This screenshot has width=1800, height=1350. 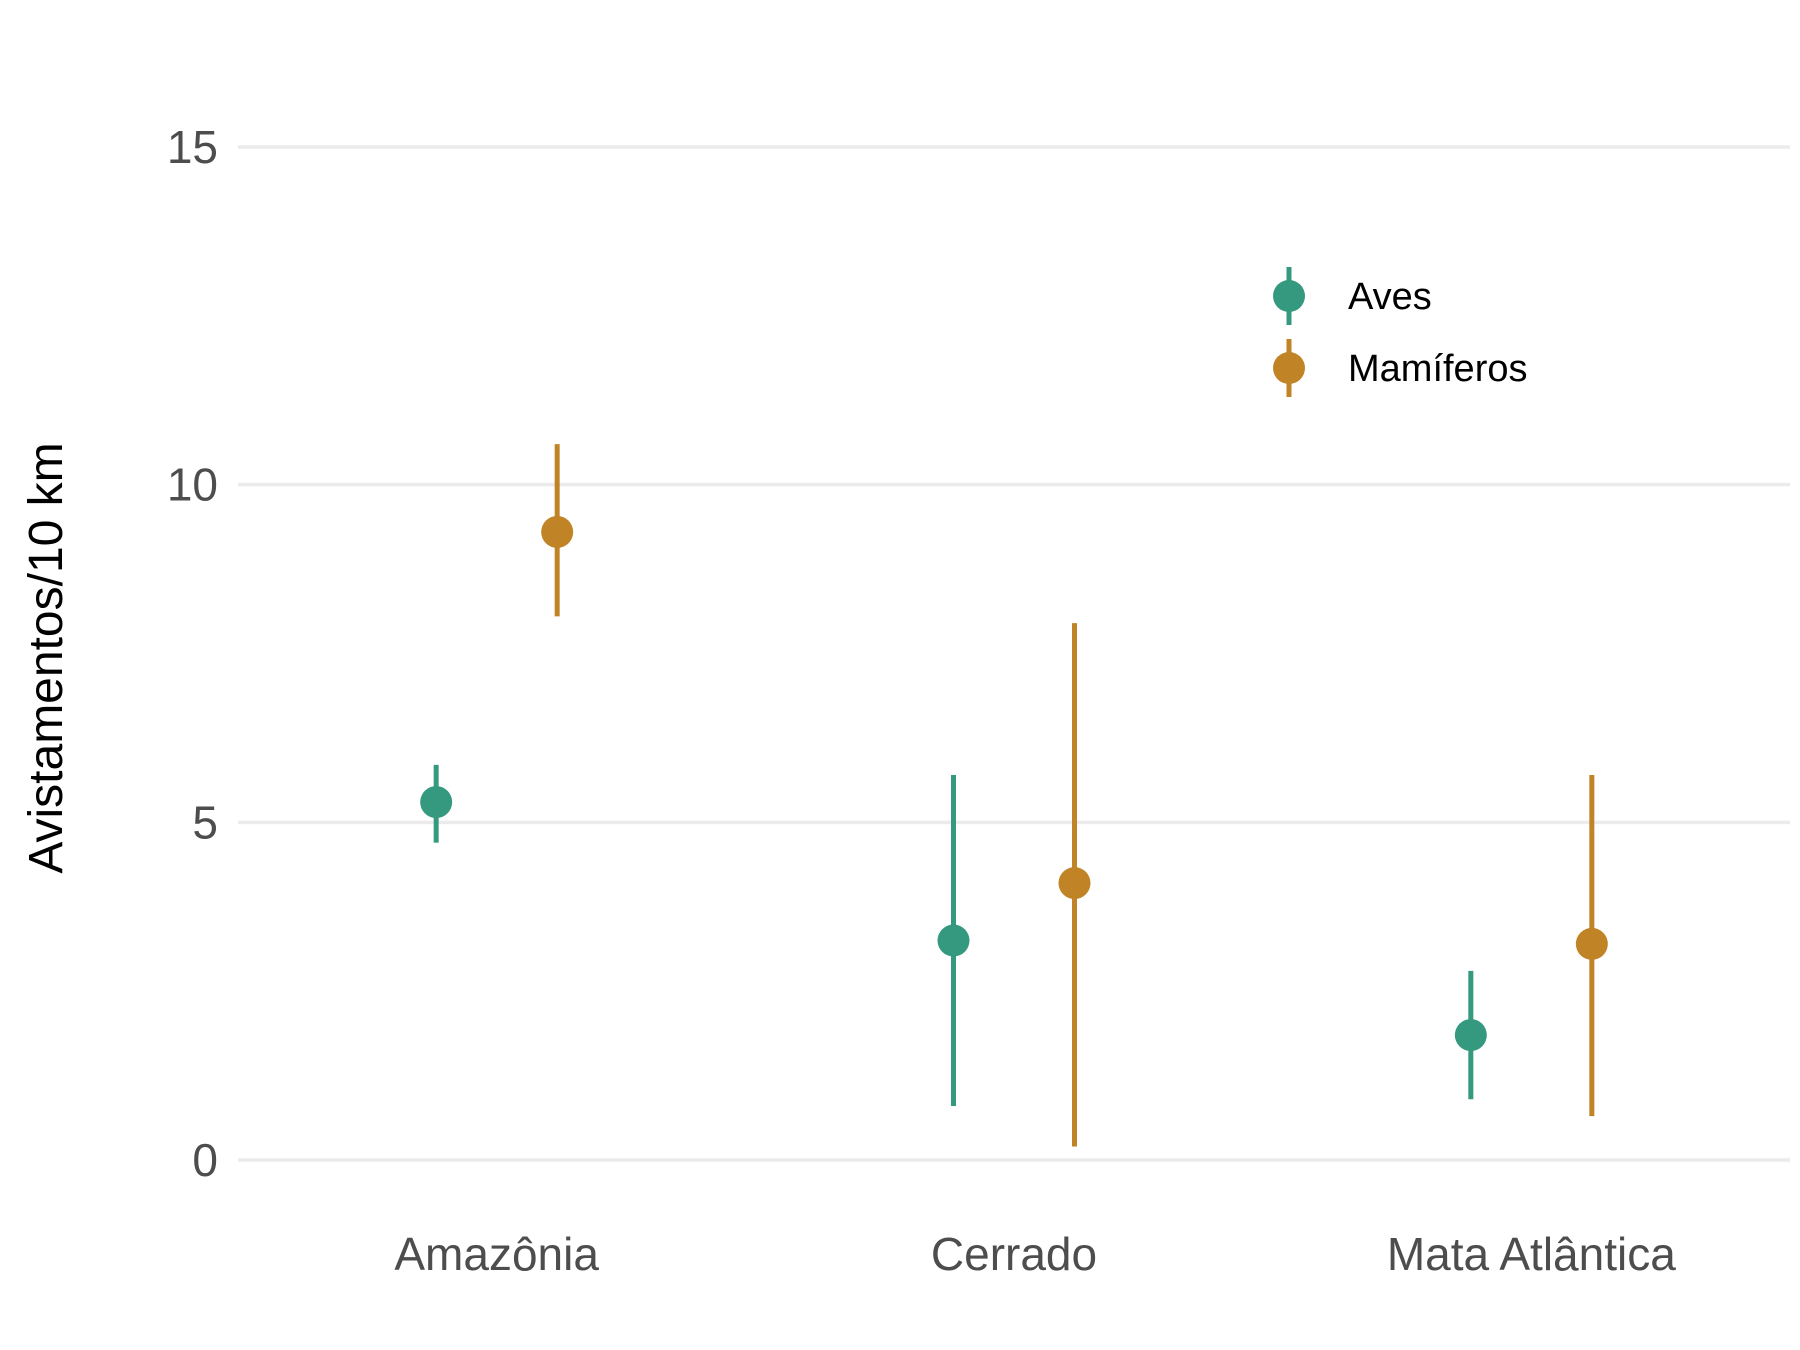 What do you see at coordinates (192, 147) in the screenshot?
I see `y-tick-label: 15` at bounding box center [192, 147].